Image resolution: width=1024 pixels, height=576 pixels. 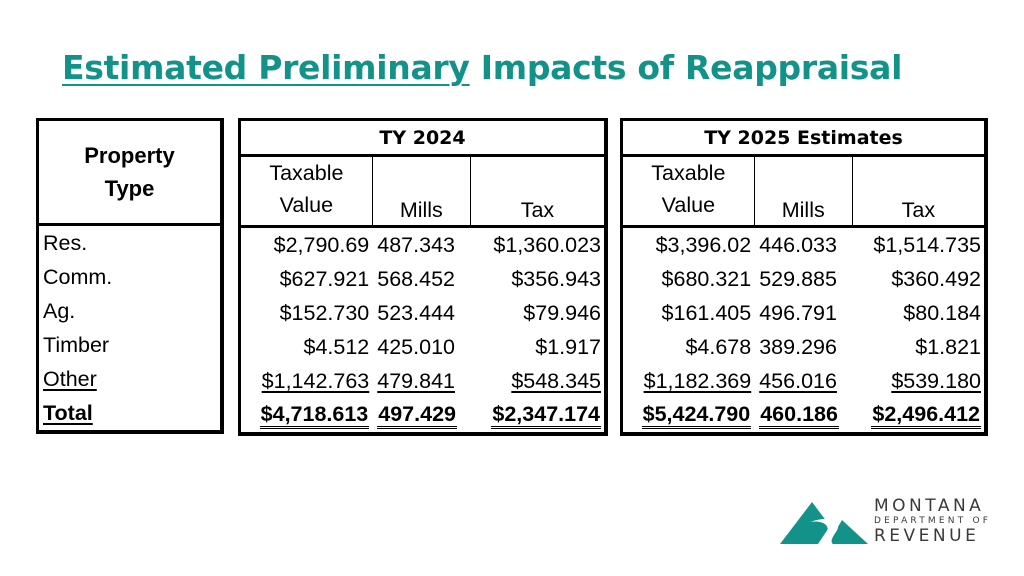 What do you see at coordinates (568, 346) in the screenshot?
I see `tax-cell: $1.917` at bounding box center [568, 346].